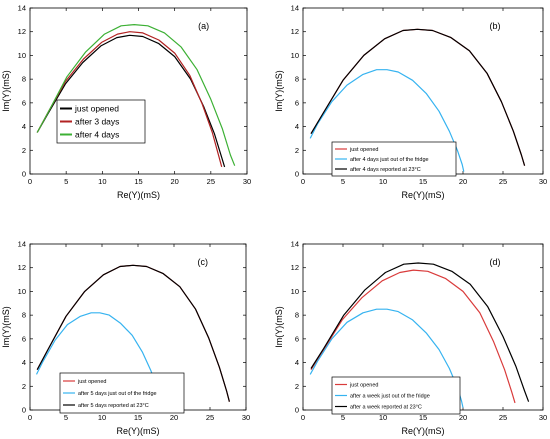 This screenshot has height=439, width=550. I want to click on panel-label: (b), so click(495, 26).